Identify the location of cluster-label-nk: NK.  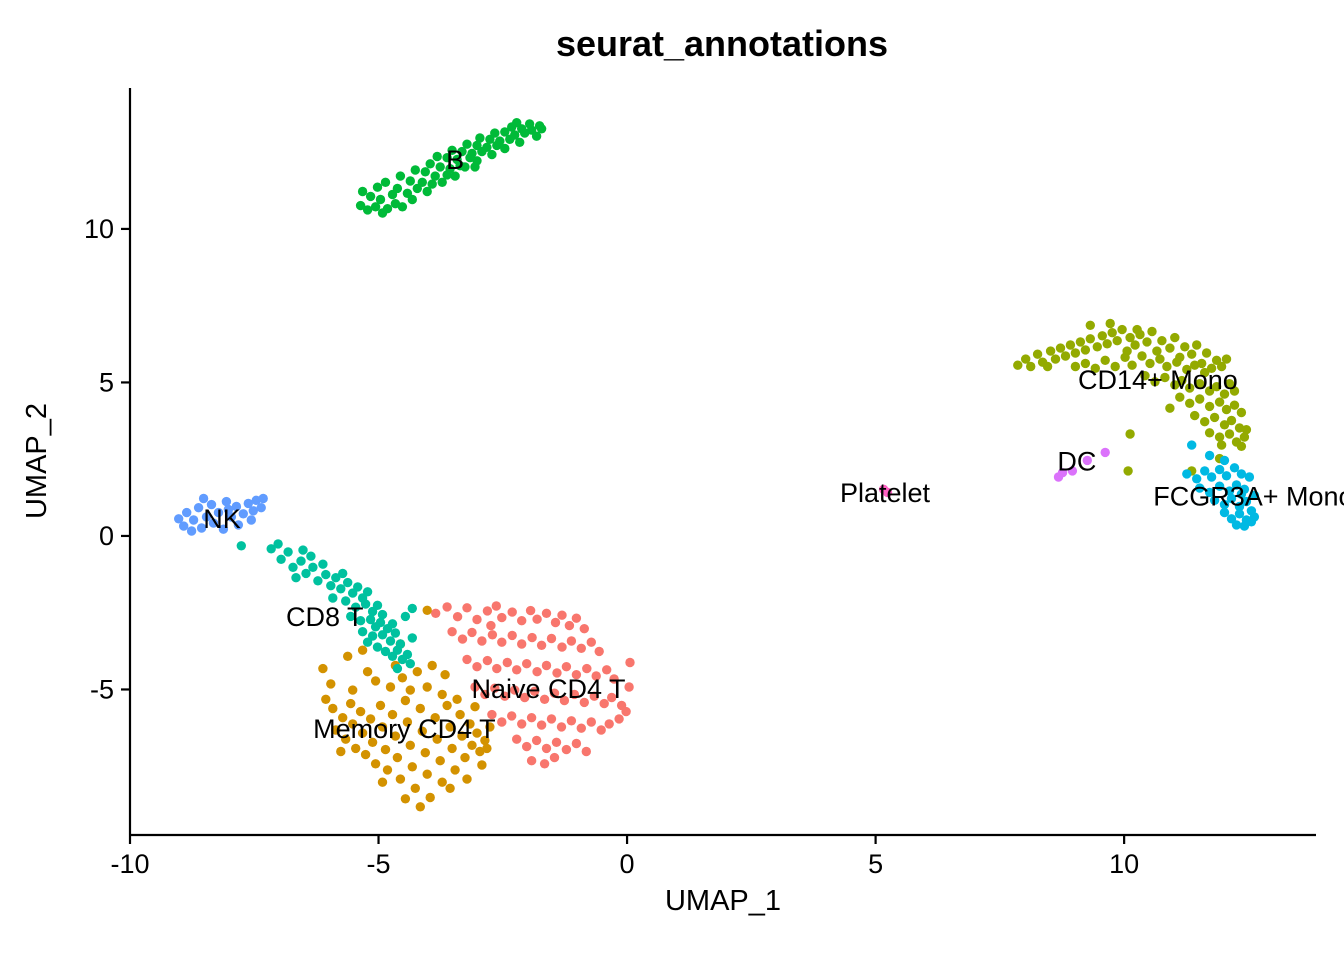
(222, 519).